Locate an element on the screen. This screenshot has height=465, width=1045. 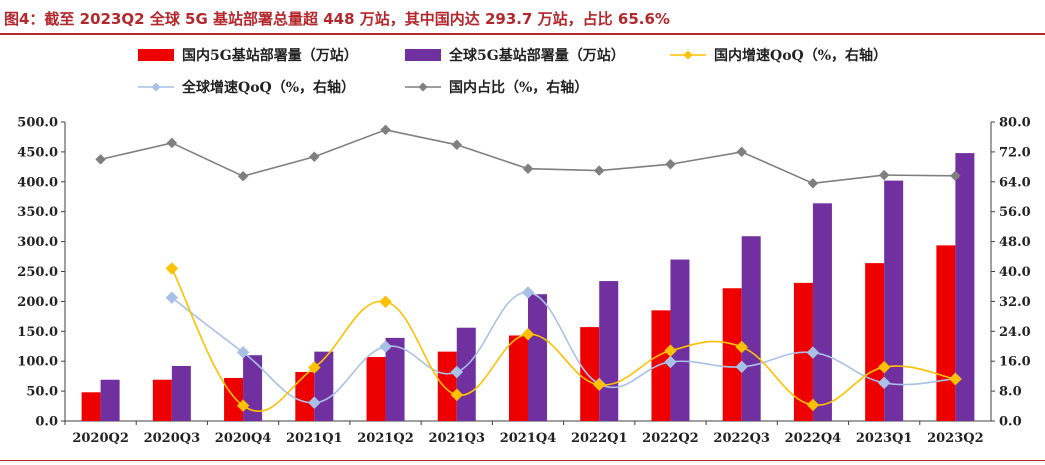
y-left-tick-label: 50.0 is located at coordinates (42, 392).